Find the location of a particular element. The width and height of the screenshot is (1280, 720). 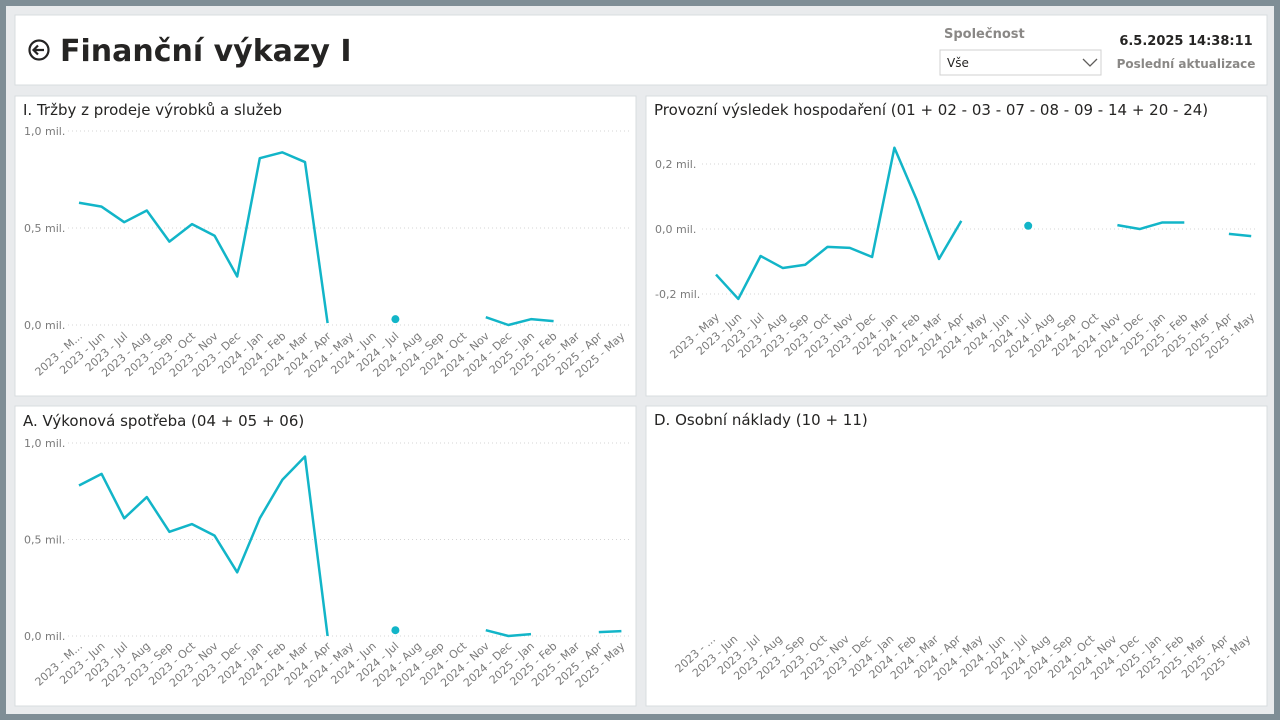

dropdown-value: Vše is located at coordinates (958, 63).